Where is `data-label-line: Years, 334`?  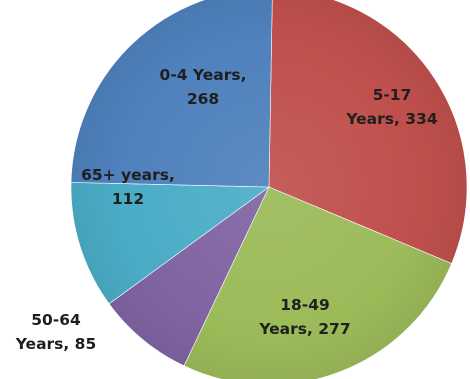
data-label-line: Years, 334 is located at coordinates (391, 119).